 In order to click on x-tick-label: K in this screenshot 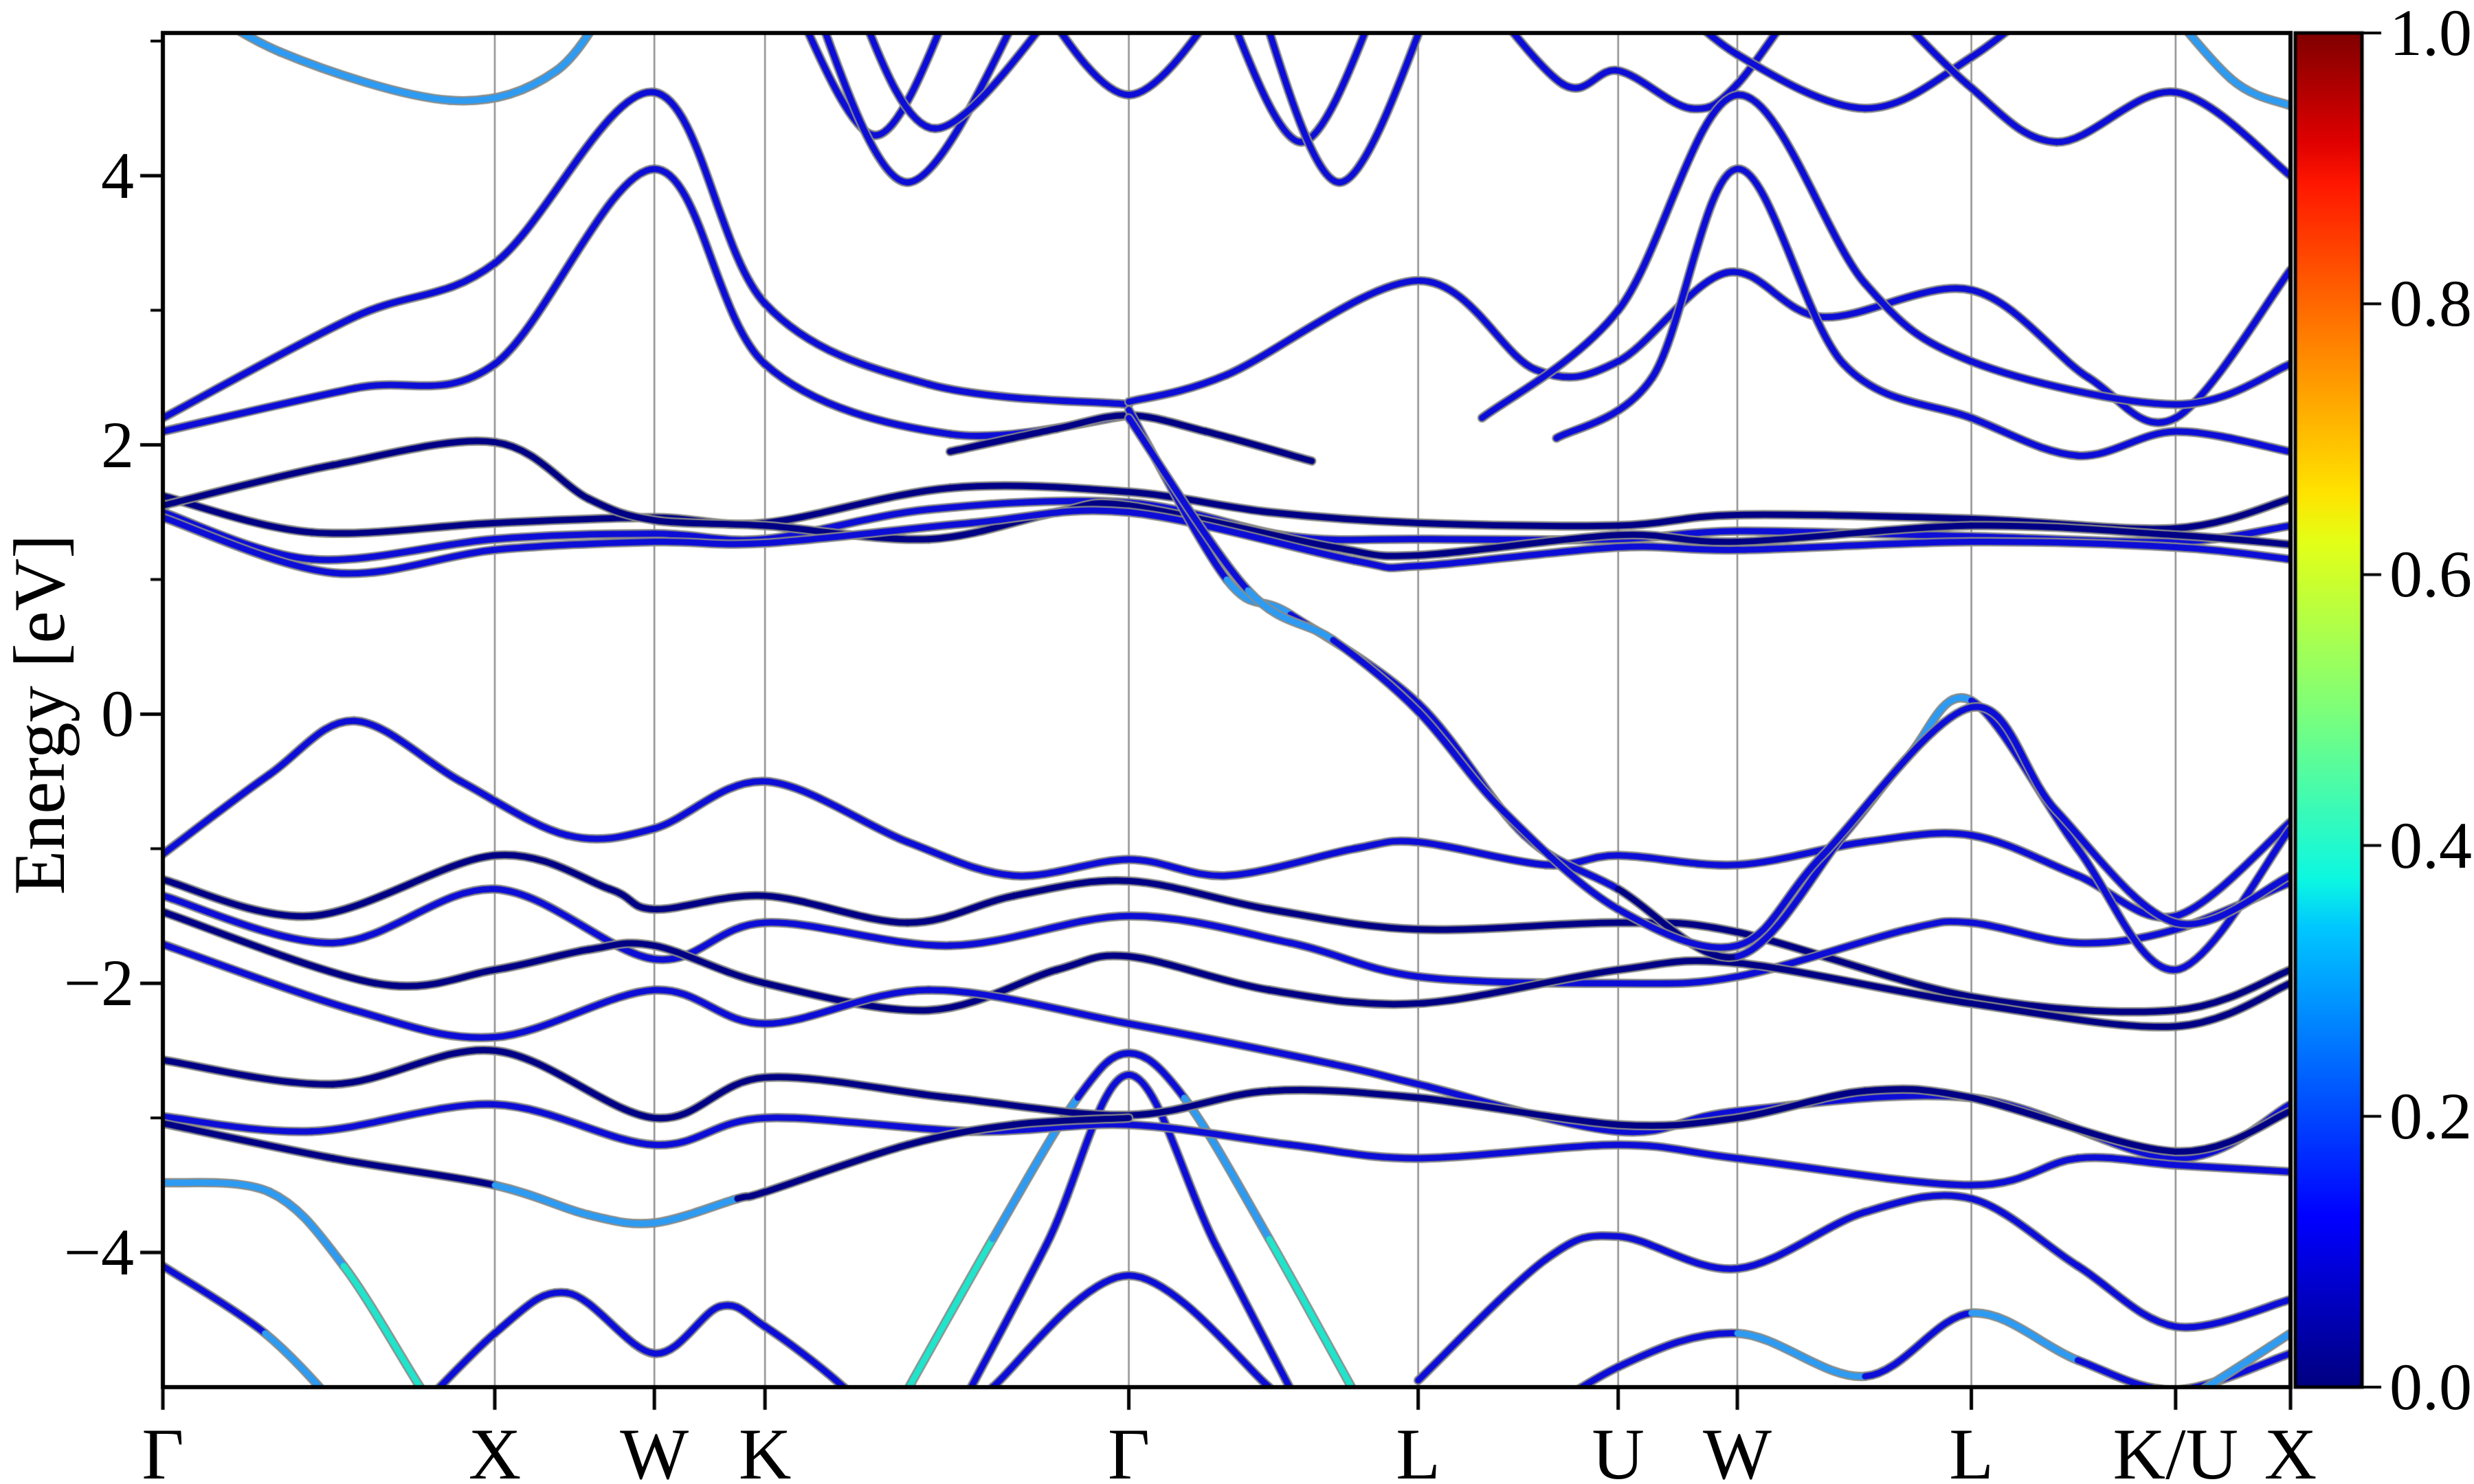, I will do `click(765, 1449)`.